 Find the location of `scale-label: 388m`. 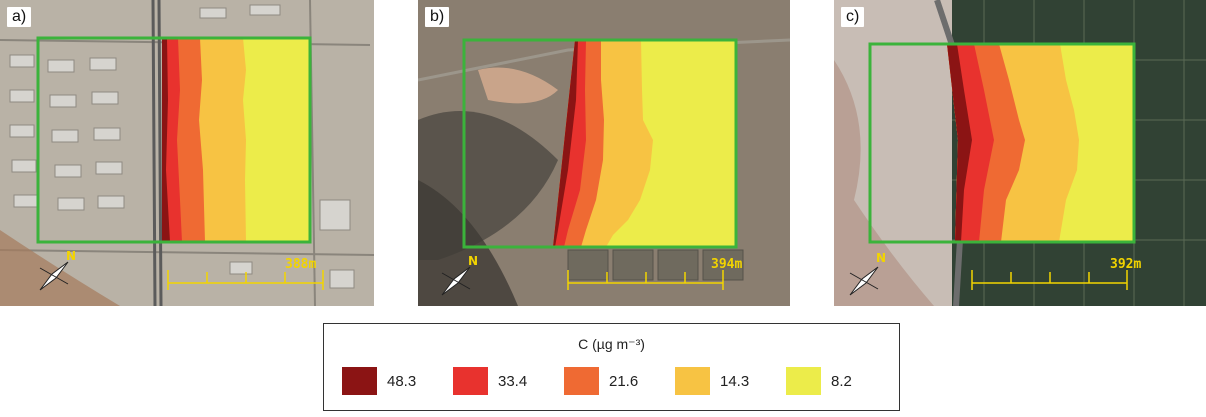

scale-label: 388m is located at coordinates (300, 264).